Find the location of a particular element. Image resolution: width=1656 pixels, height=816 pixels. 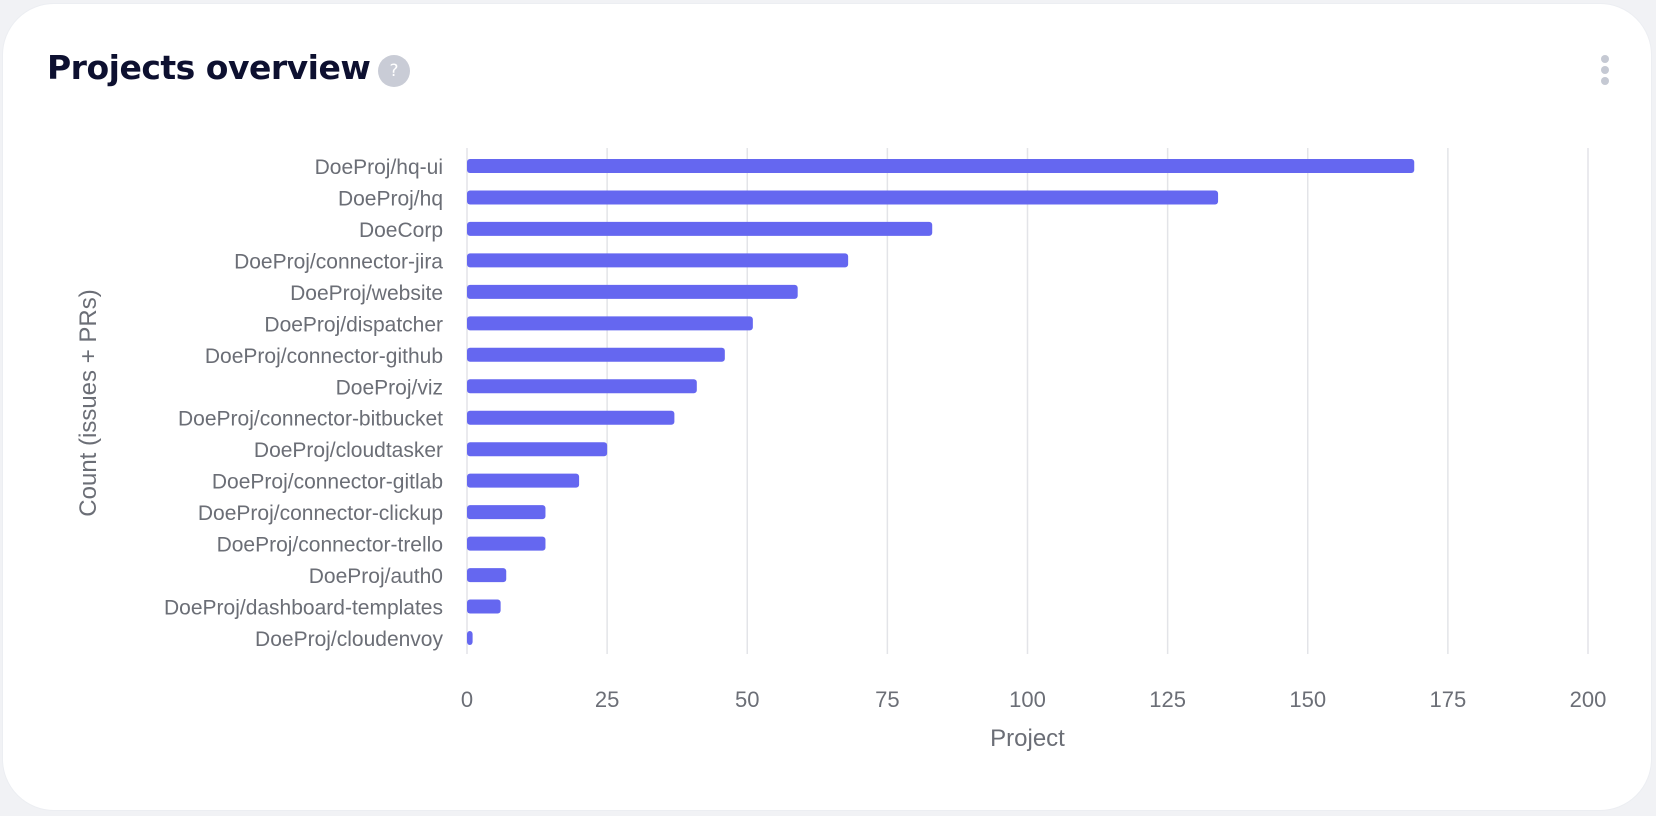

y-axis-title: Count (issues + PRs) is located at coordinates (88, 402).